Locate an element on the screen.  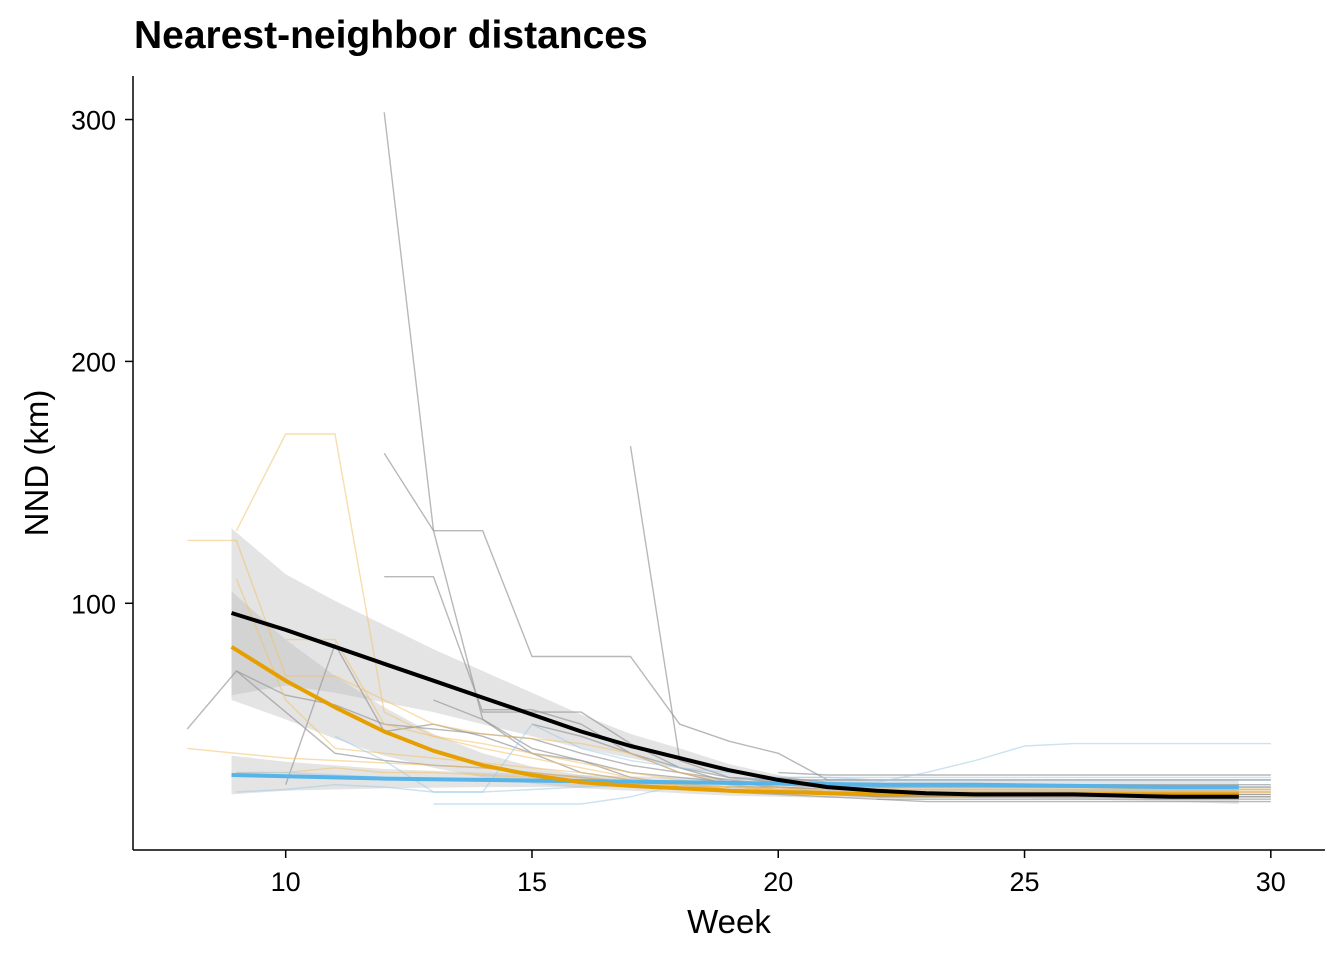
x-tick-label: 25 is located at coordinates (1025, 882).